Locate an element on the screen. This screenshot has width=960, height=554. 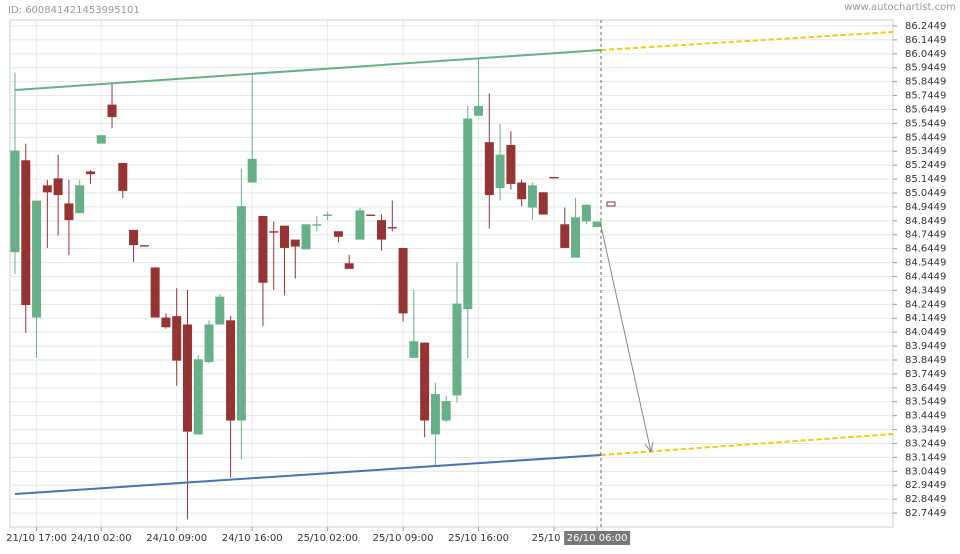
y-tick-label: 84.7449 is located at coordinates (925, 235).